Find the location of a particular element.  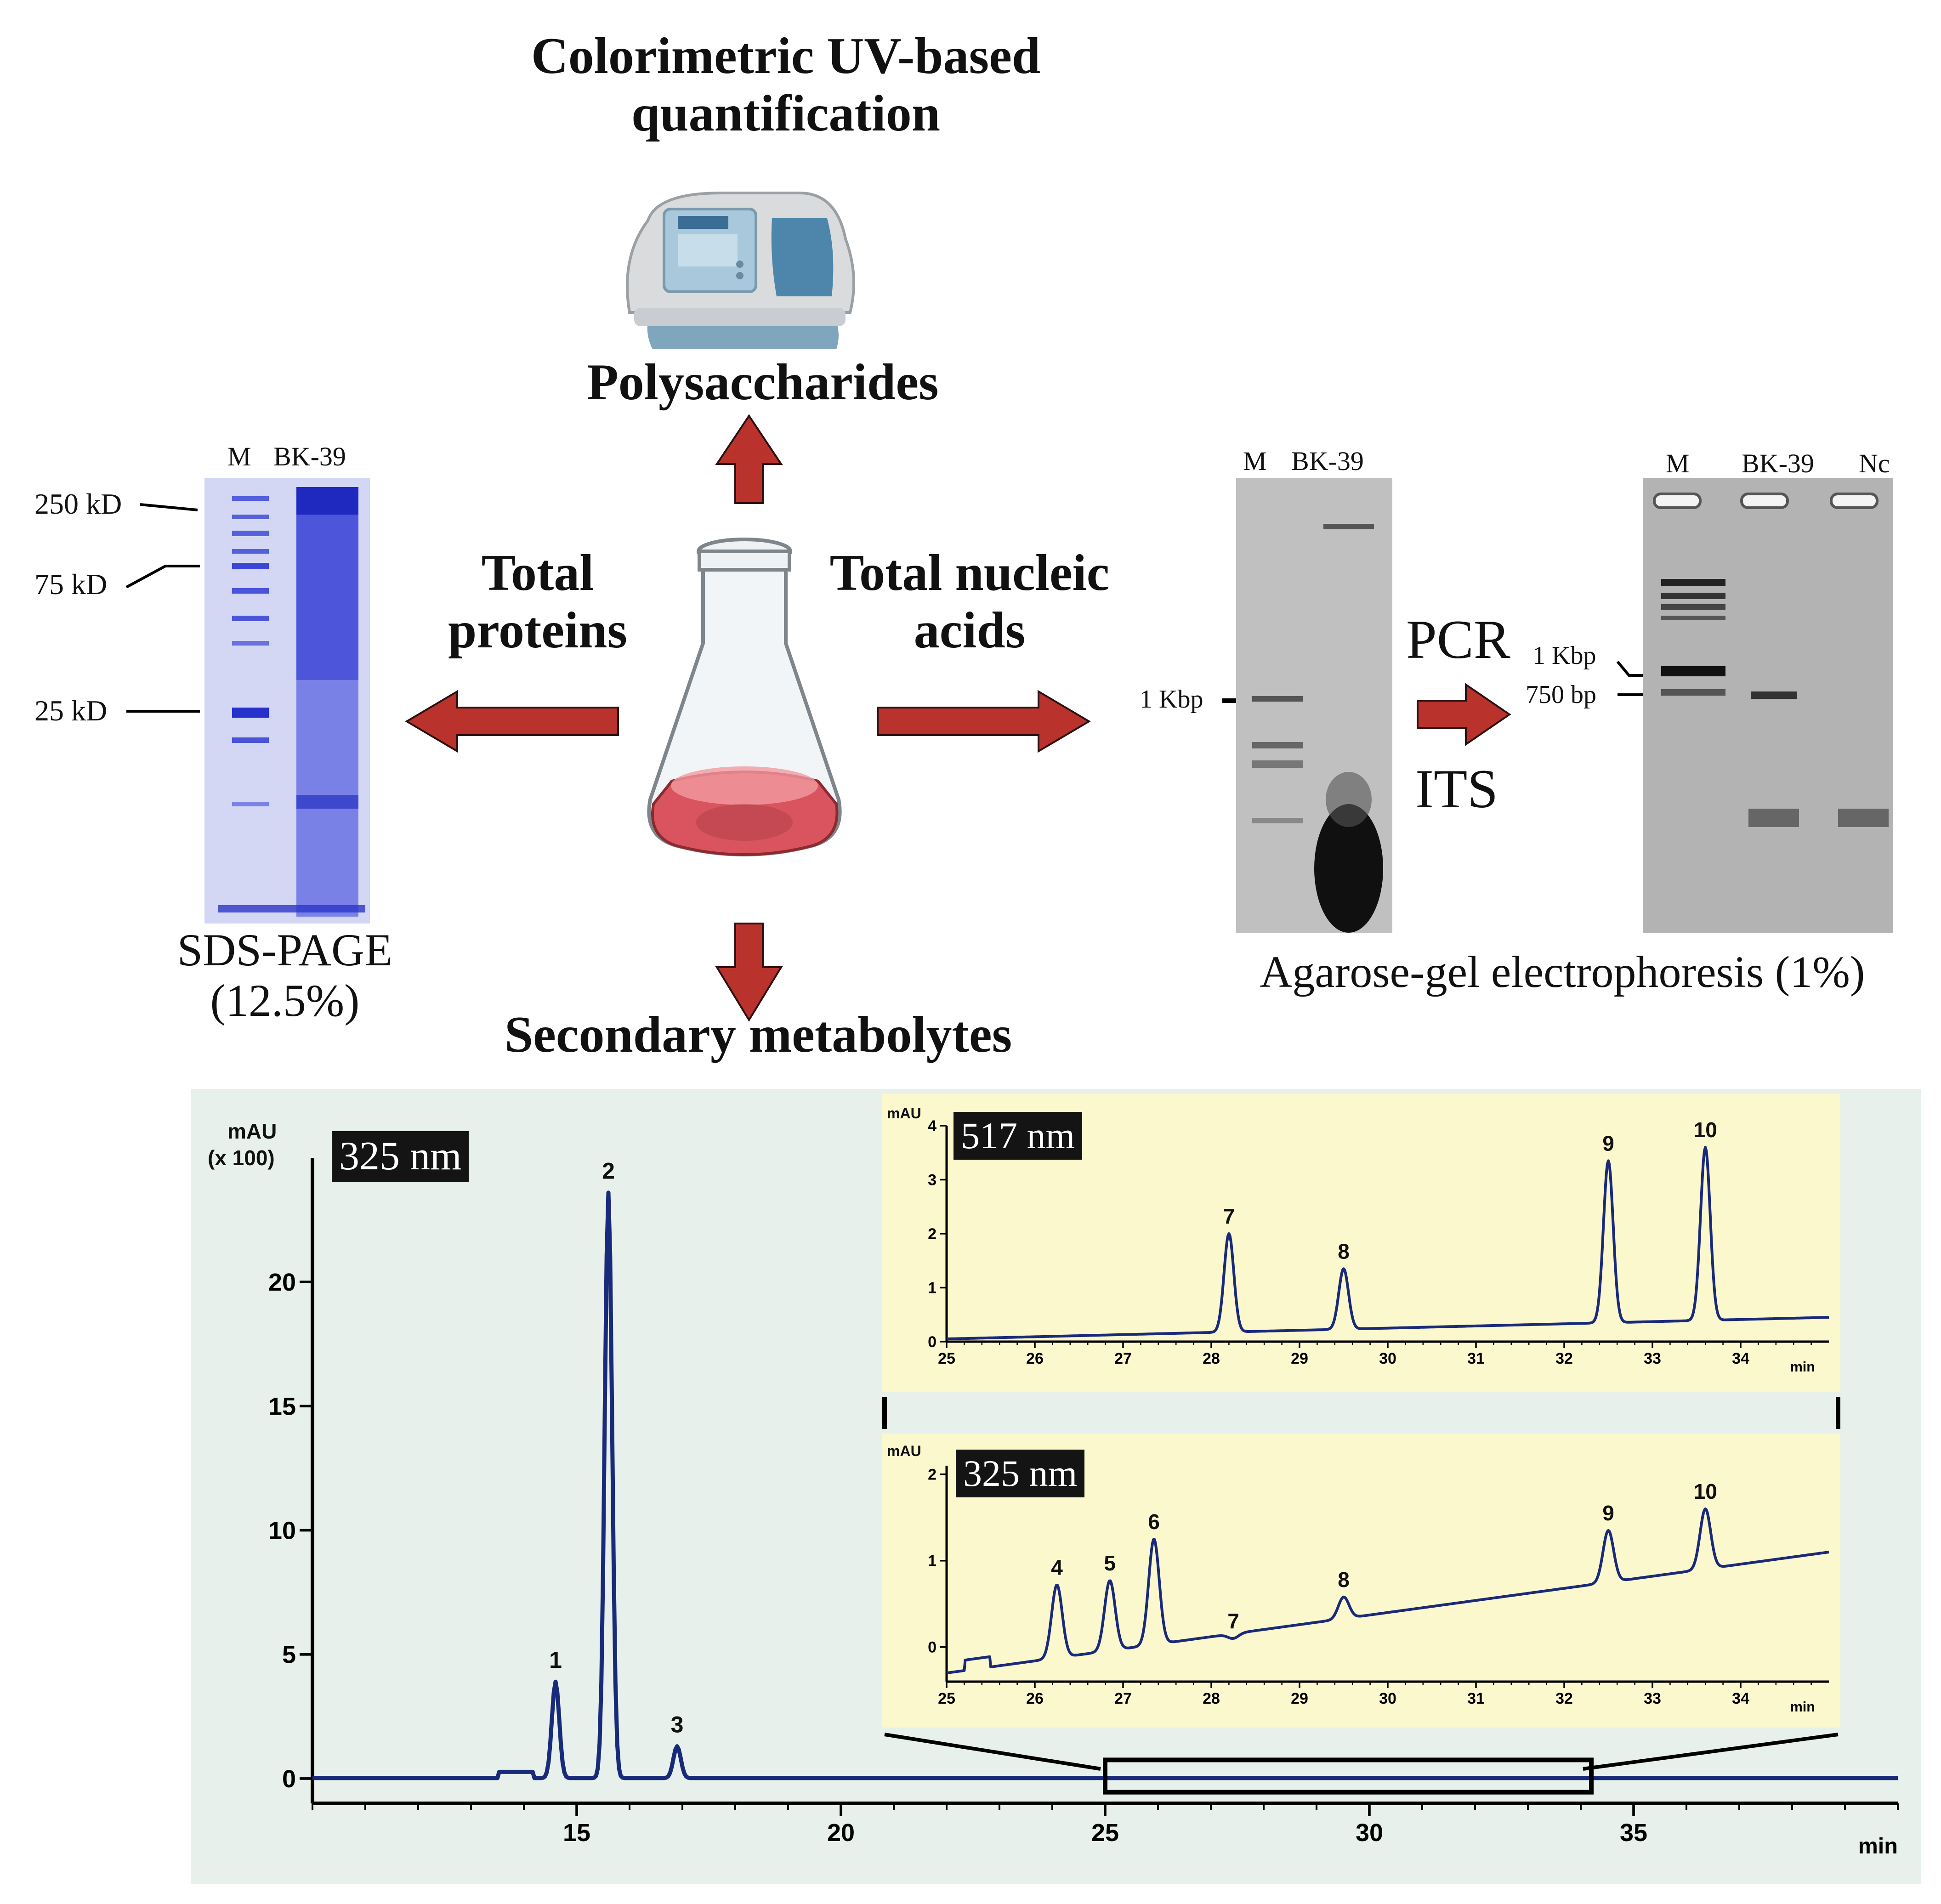

agarose1-lane-m: M is located at coordinates (1255, 461).